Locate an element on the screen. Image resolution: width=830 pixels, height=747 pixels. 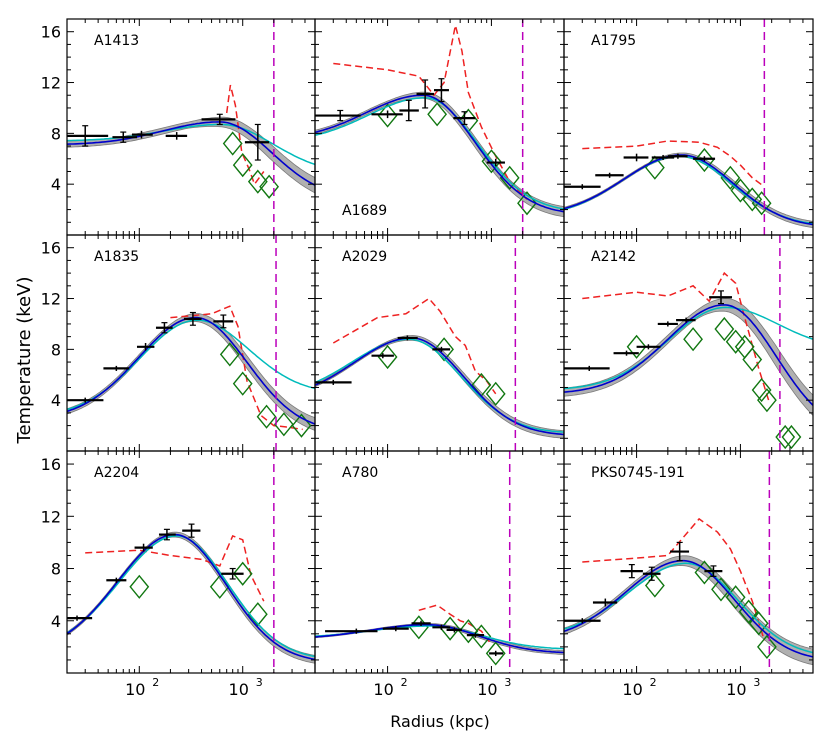
panel-title: A2204 is located at coordinates (116, 473).